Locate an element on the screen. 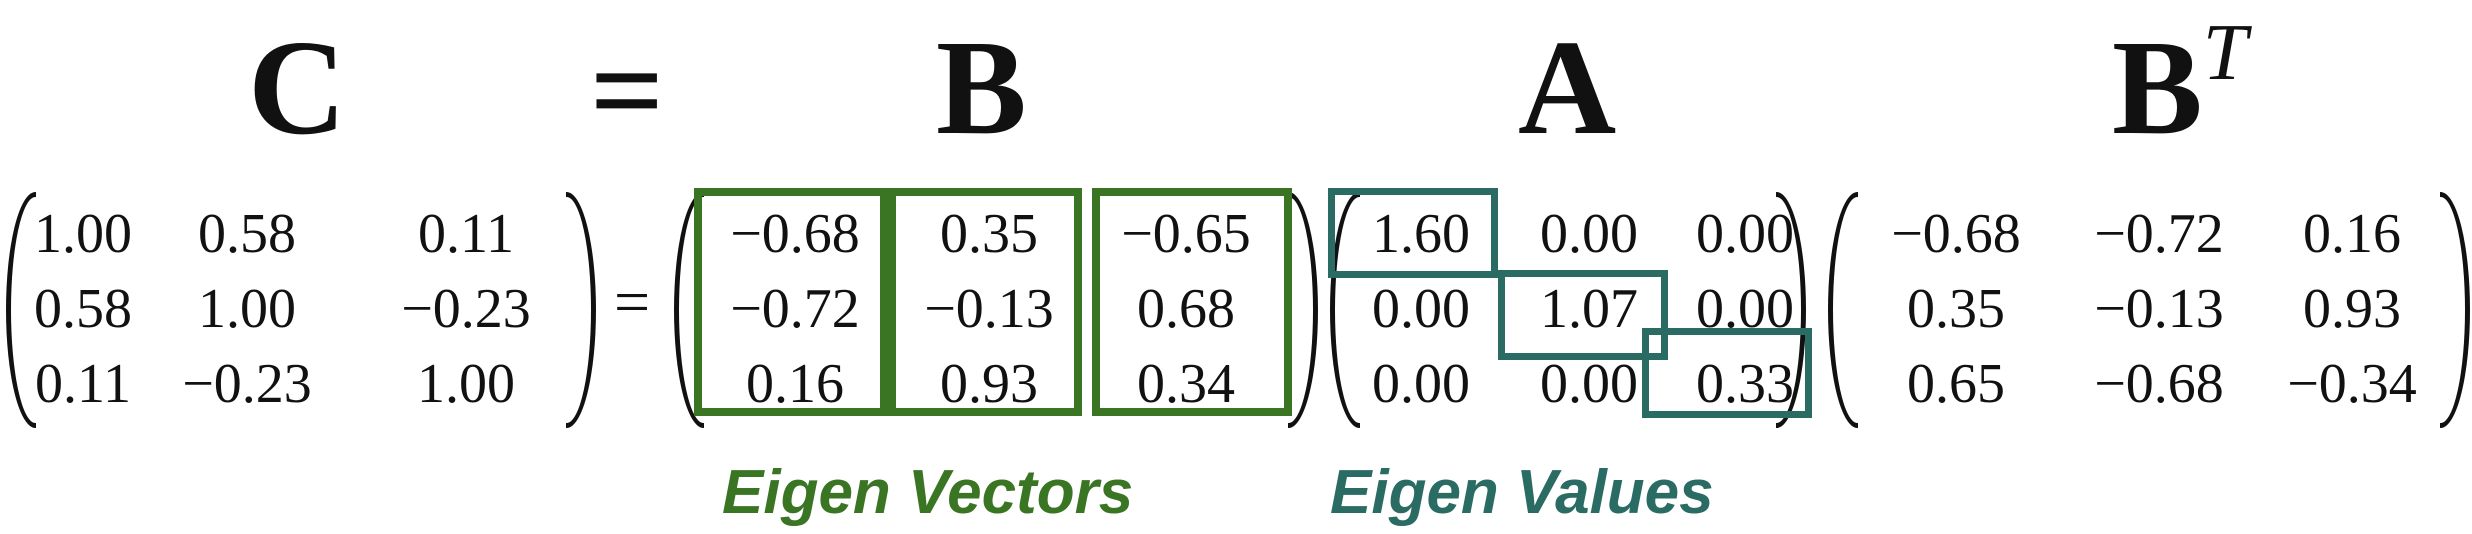 This screenshot has height=534, width=2472. header-b-transpose: BT is located at coordinates (2179, 84).